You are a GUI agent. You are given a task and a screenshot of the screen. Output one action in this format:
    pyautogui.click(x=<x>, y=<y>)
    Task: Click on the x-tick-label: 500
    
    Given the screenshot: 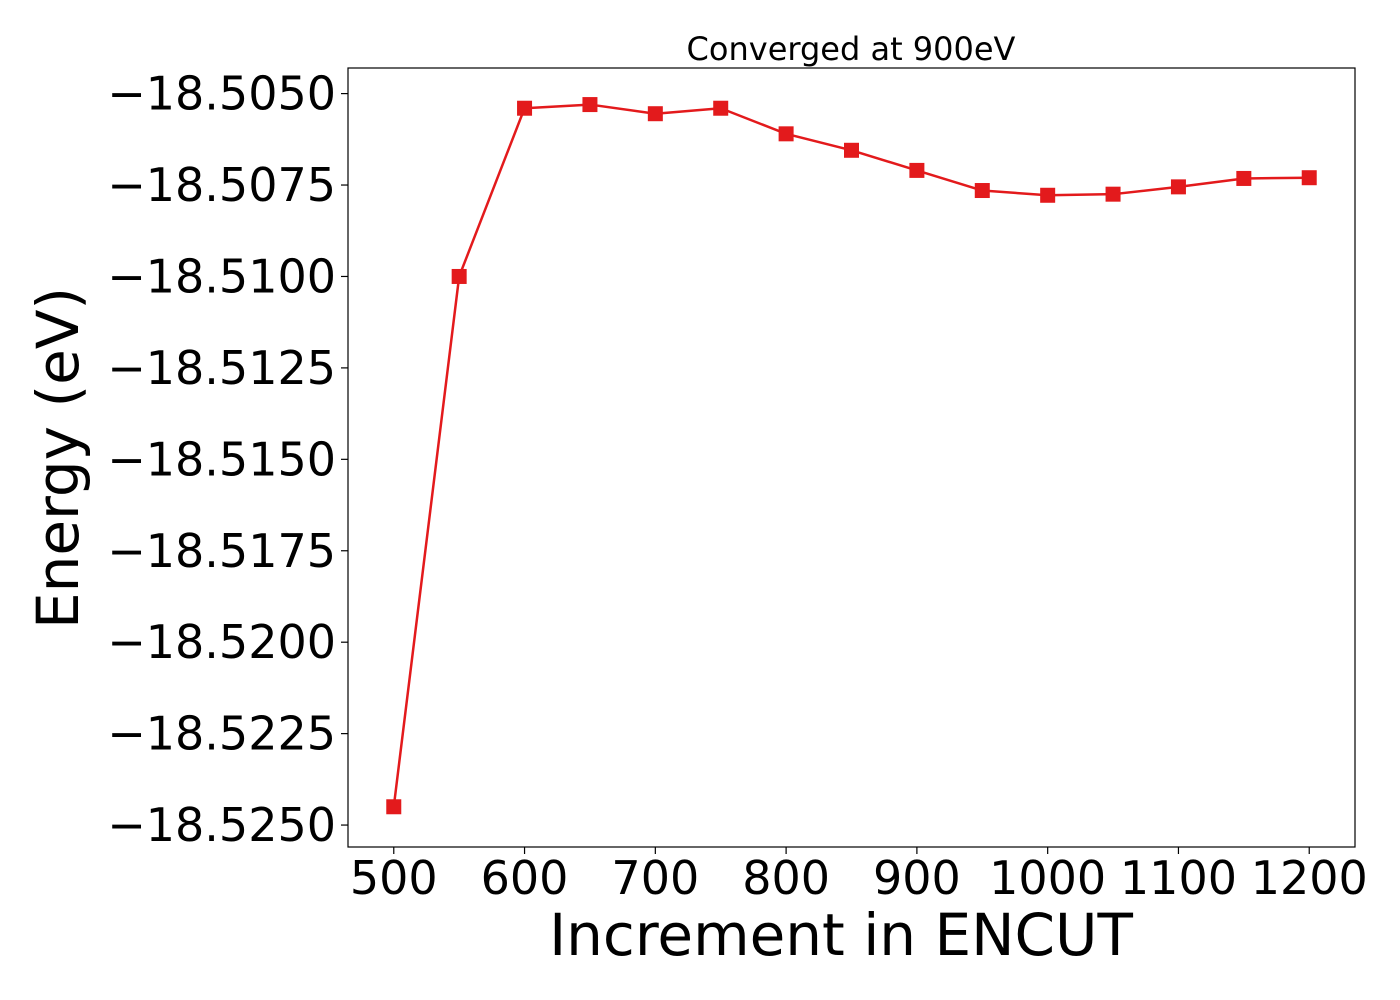 What is the action you would take?
    pyautogui.click(x=394, y=878)
    